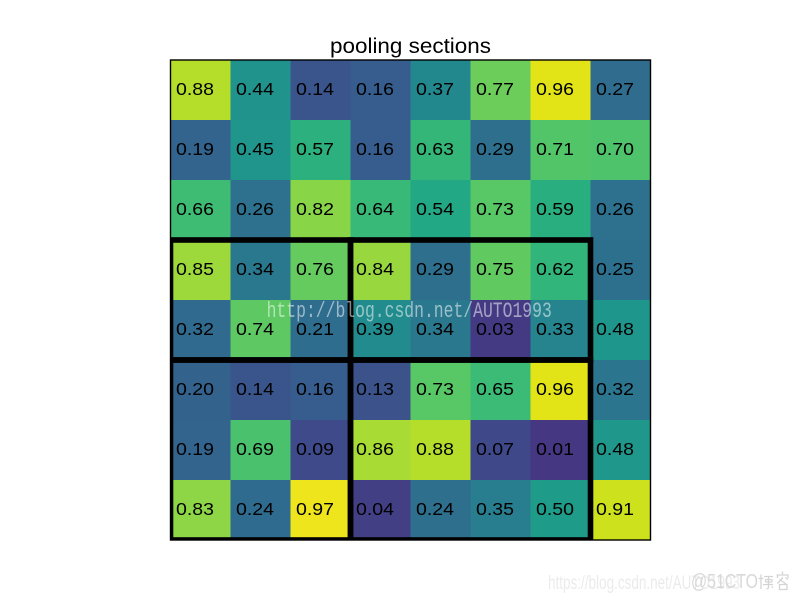 This screenshot has width=800, height=600. Describe the element at coordinates (555, 449) in the screenshot. I see `svg-text: 0.01` at that location.